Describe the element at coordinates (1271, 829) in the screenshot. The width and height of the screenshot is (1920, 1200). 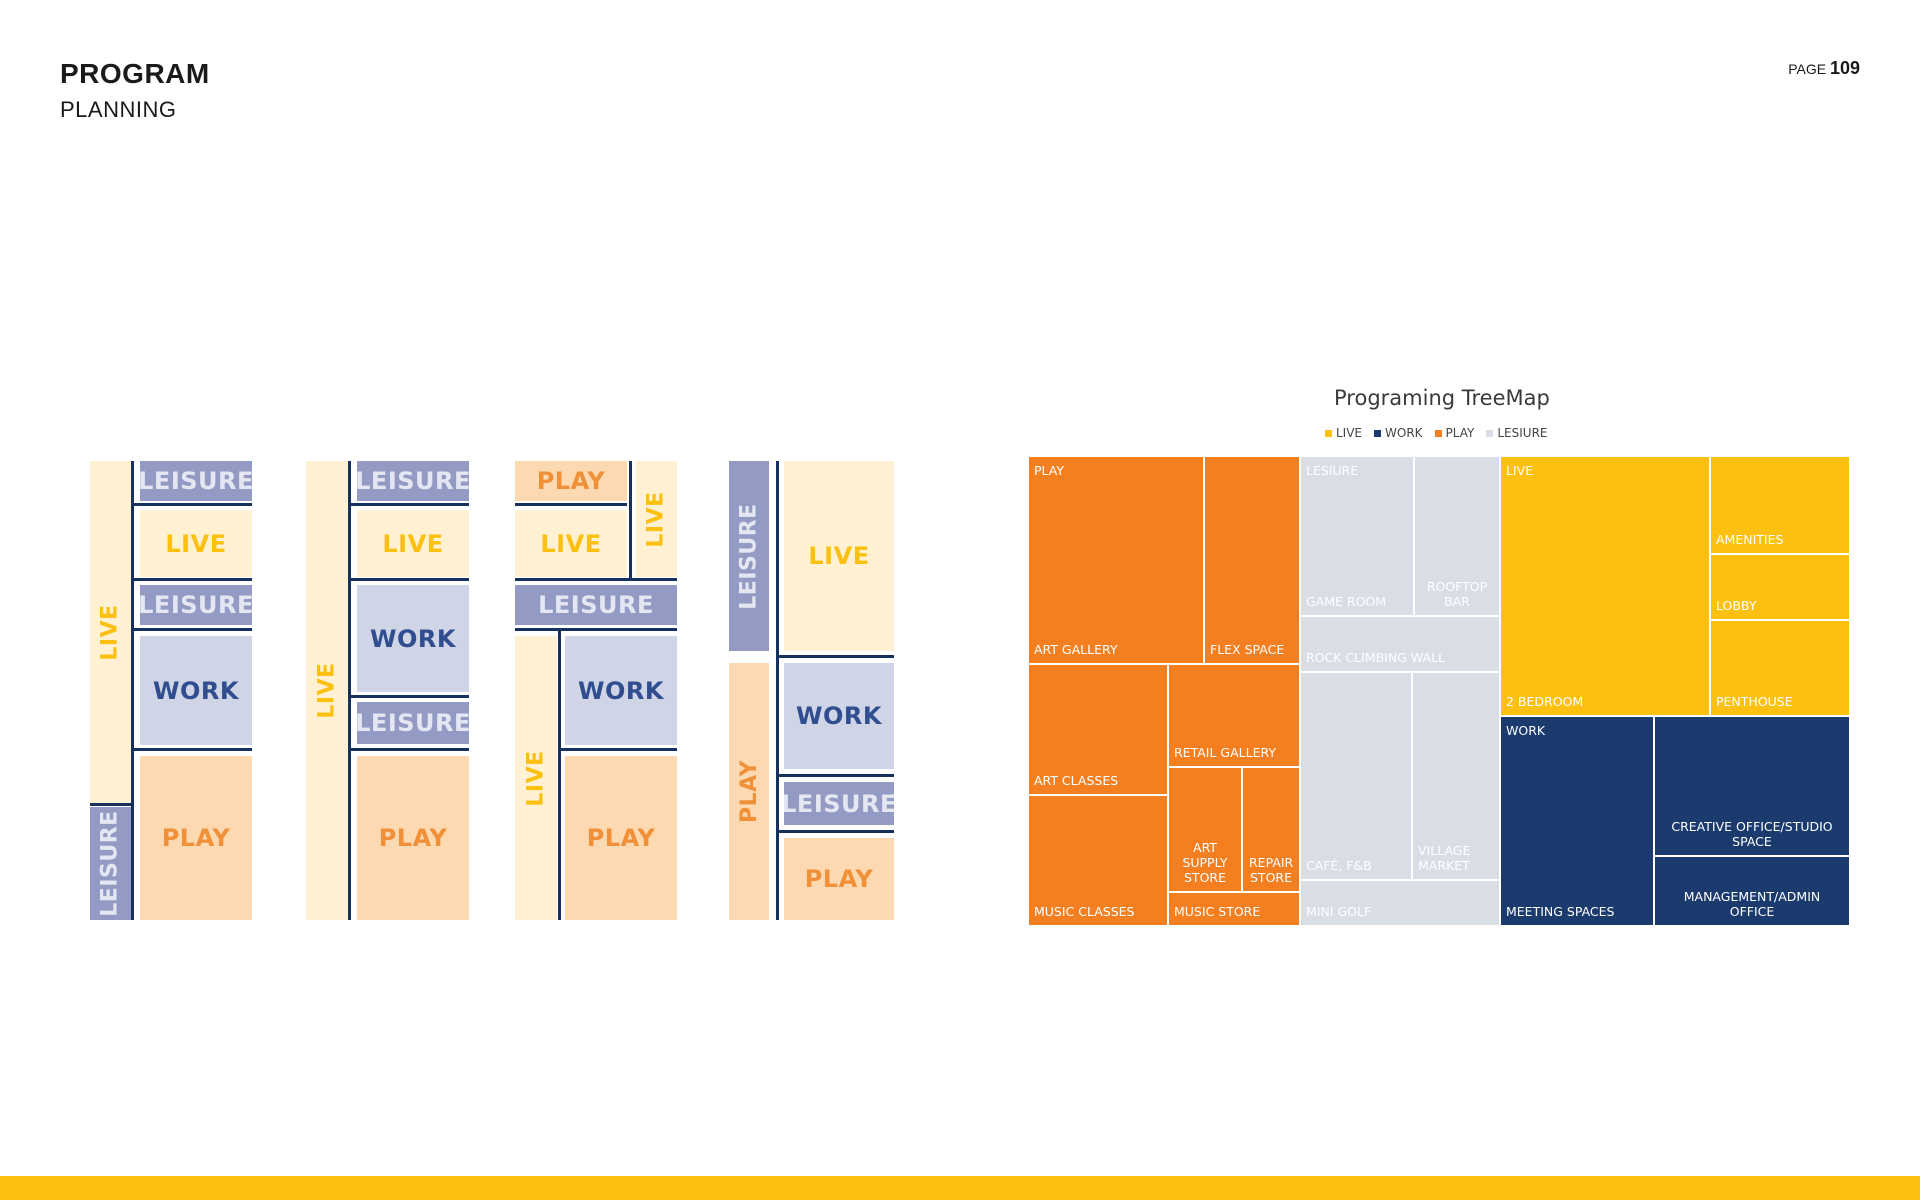
I see `tm-cell-repair-store: REPAIR STORE` at that location.